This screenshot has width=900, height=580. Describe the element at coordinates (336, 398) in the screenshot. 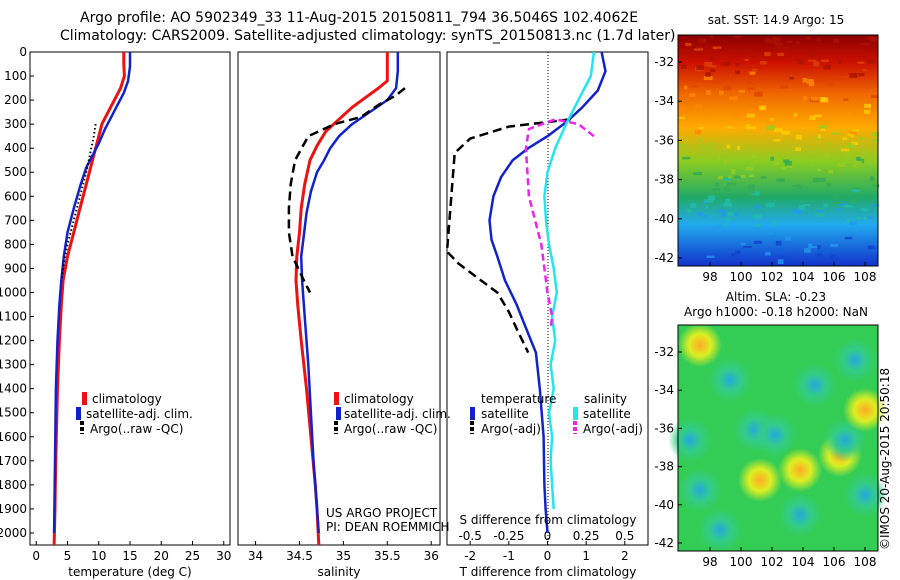

I see `legend-swatch-climatology` at that location.